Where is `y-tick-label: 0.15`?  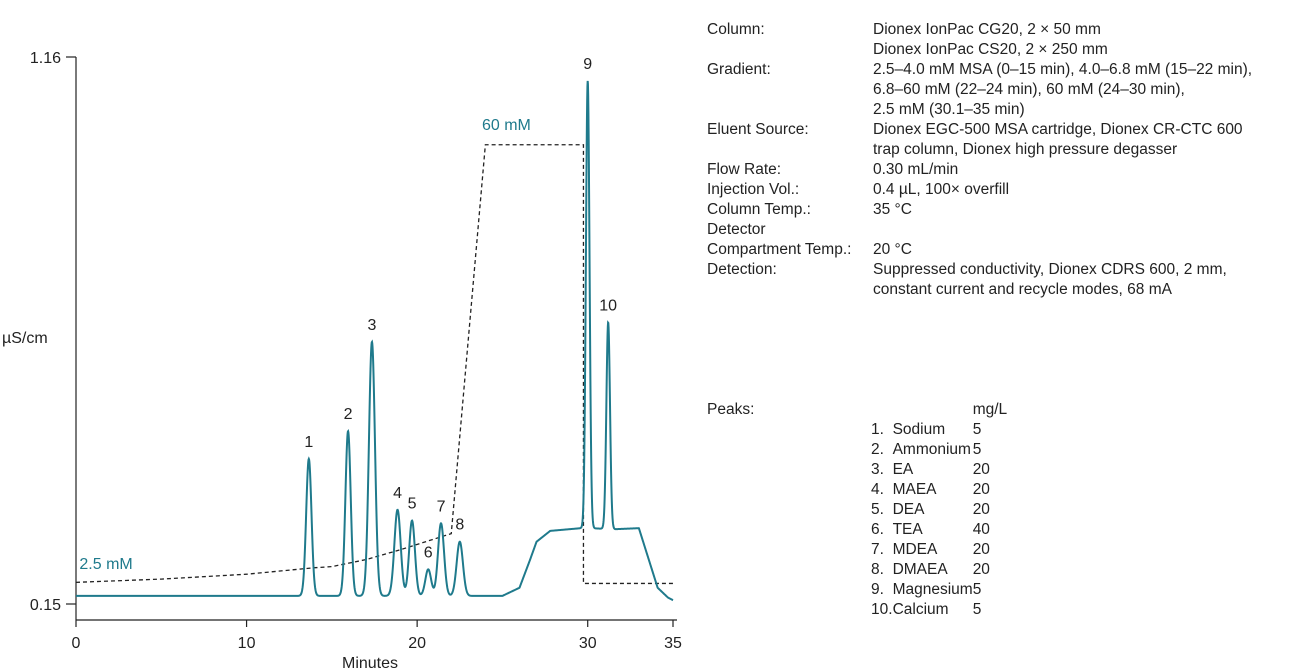
y-tick-label: 0.15 is located at coordinates (45, 605).